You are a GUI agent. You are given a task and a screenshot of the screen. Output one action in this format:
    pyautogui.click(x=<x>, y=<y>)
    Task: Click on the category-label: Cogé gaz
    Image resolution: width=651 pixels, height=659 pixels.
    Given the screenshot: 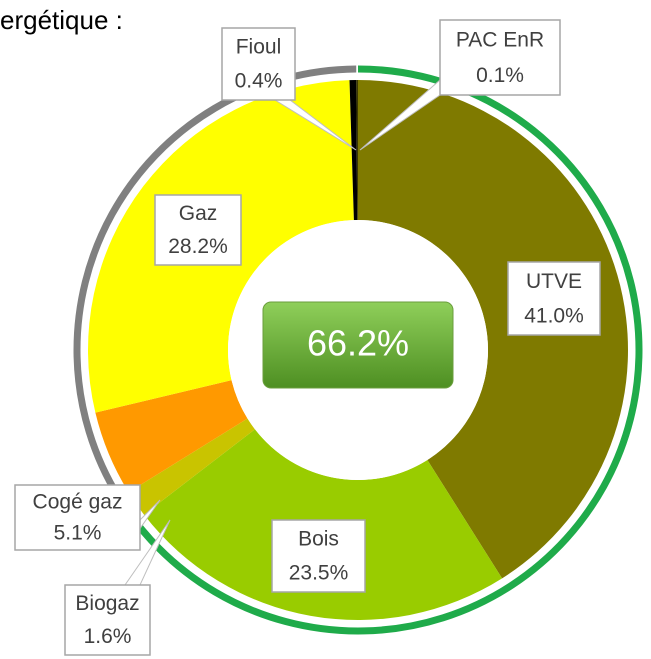 What is the action you would take?
    pyautogui.click(x=78, y=502)
    